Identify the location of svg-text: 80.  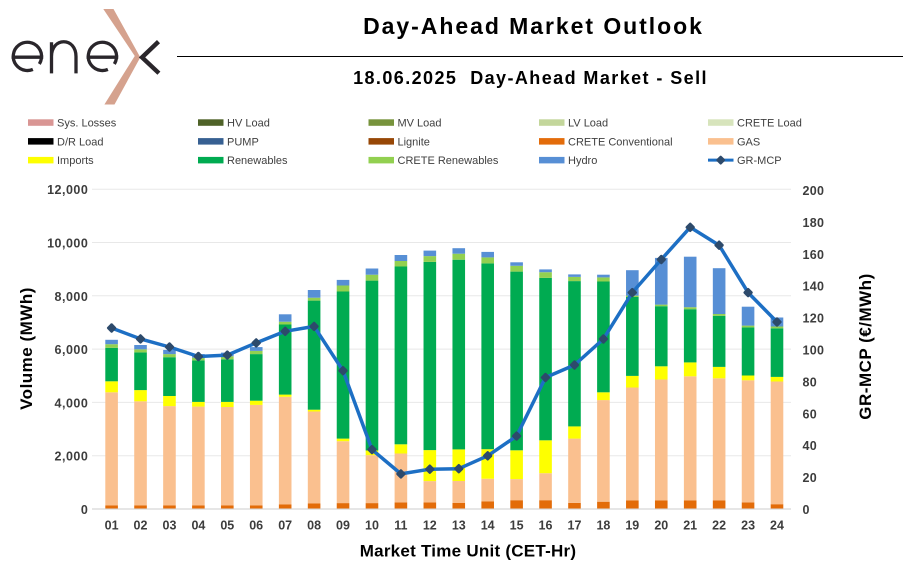
(810, 382).